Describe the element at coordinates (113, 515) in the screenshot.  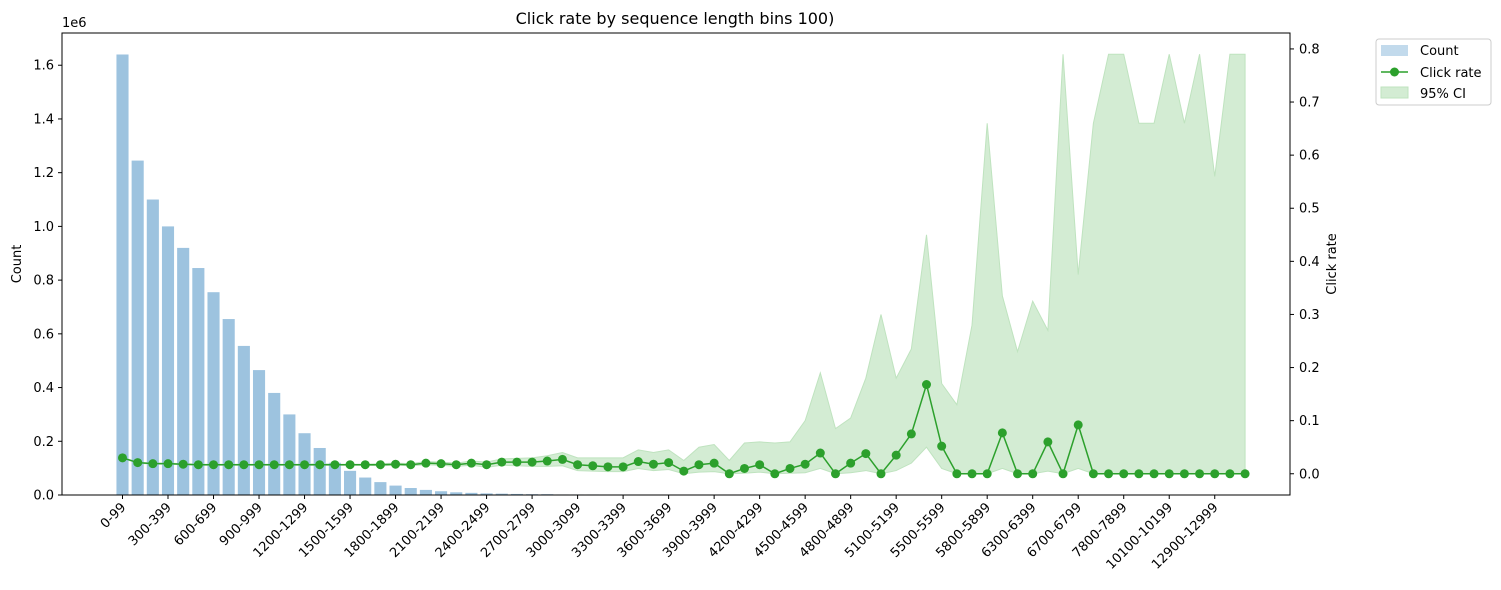
I see `x-axis-tick-label: 0-99` at that location.